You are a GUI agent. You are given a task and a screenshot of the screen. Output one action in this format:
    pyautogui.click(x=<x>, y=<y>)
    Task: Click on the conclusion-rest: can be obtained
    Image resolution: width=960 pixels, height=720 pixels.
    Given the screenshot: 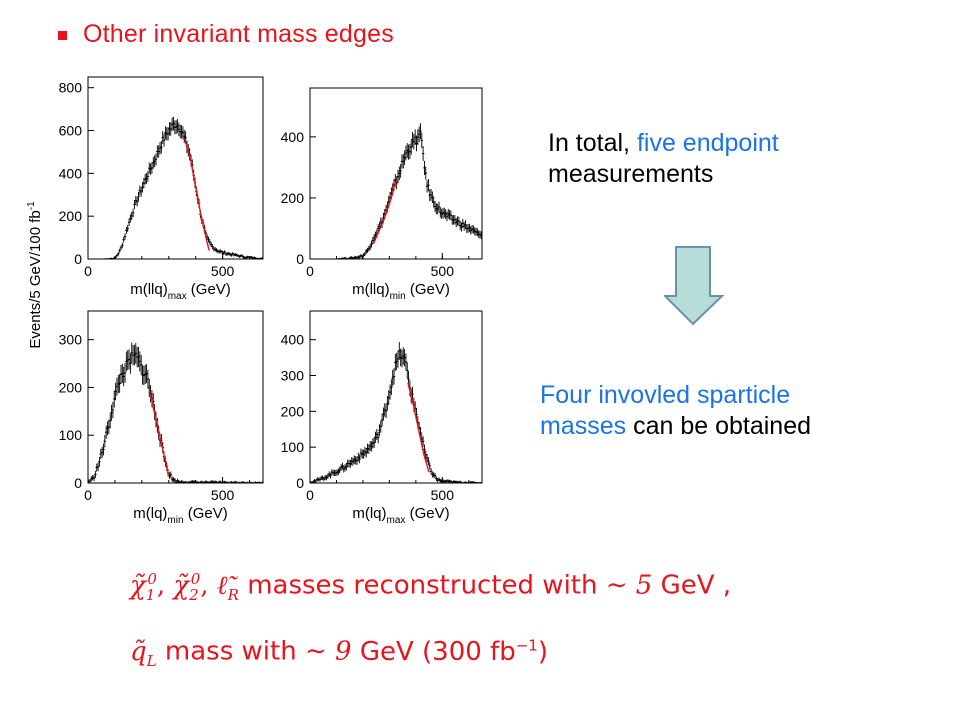 What is the action you would take?
    pyautogui.click(x=722, y=426)
    